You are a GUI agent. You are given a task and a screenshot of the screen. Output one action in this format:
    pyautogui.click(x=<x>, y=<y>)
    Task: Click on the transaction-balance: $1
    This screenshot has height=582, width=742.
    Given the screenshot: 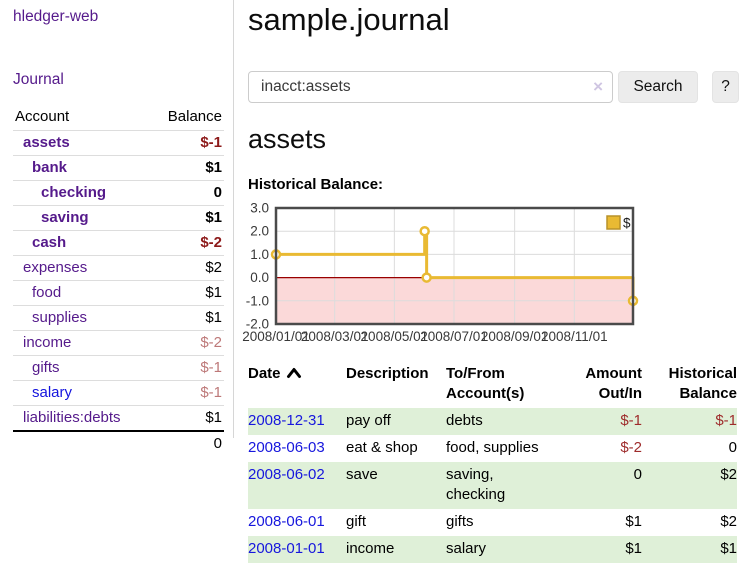 What is the action you would take?
    pyautogui.click(x=689, y=549)
    